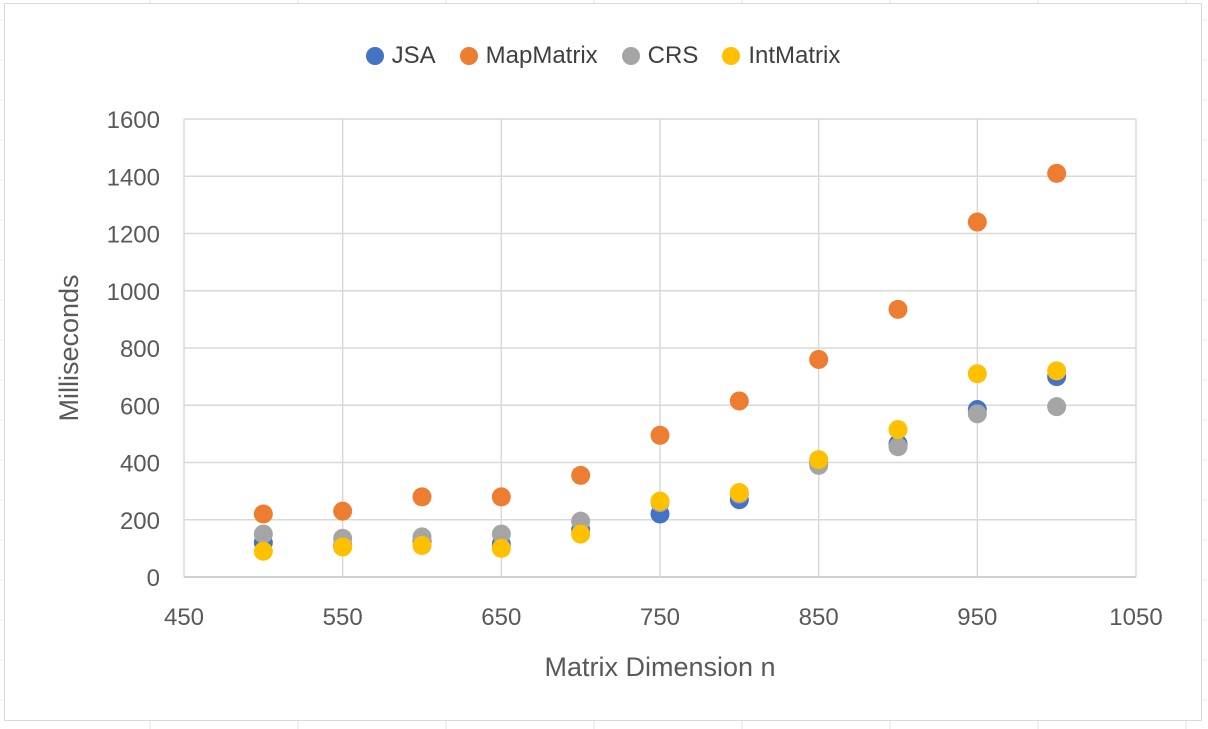 This screenshot has height=729, width=1208. I want to click on y-axis-title: Milliseconds, so click(69, 347).